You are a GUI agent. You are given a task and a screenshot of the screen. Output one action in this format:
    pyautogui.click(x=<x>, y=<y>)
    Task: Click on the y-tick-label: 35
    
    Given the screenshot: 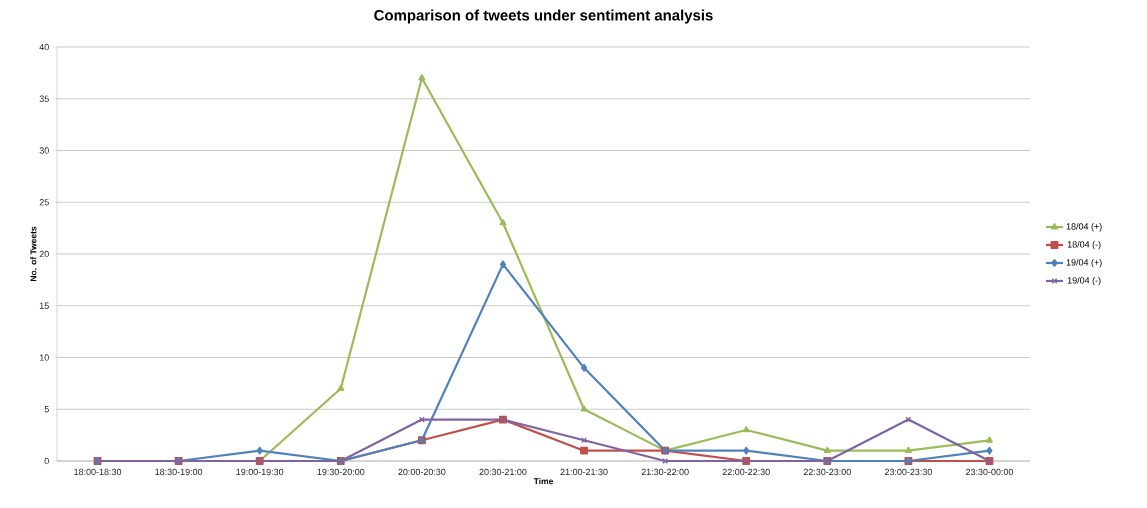 What is the action you would take?
    pyautogui.click(x=44, y=98)
    